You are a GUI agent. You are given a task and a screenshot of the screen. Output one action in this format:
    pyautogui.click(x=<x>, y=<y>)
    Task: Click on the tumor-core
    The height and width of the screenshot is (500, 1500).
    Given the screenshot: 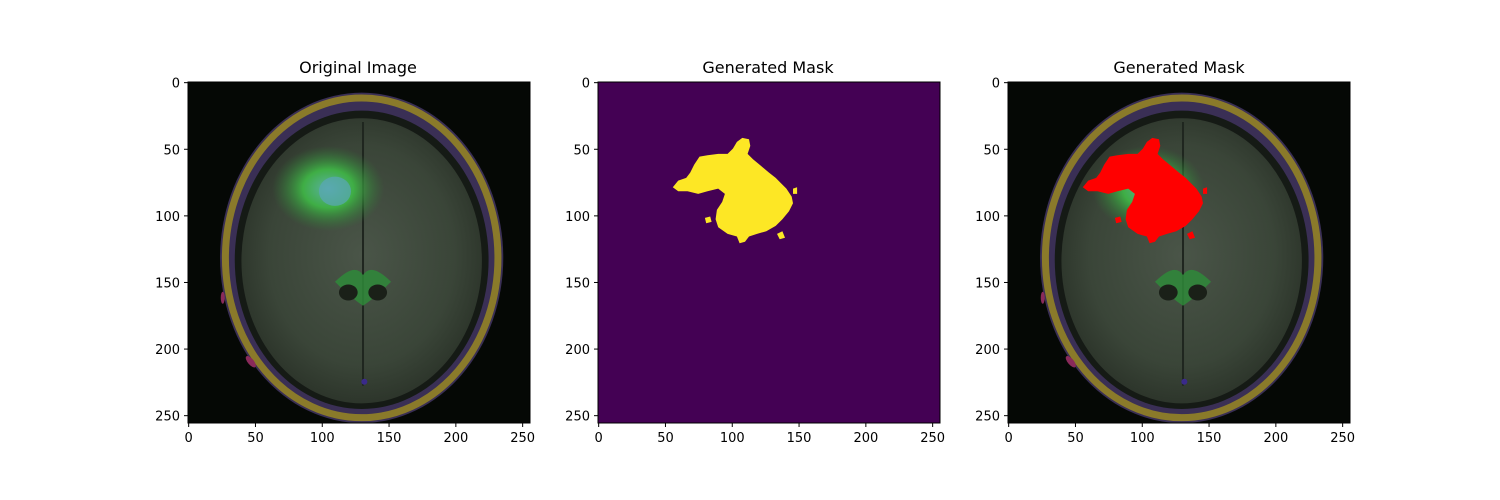 What is the action you would take?
    pyautogui.click(x=334, y=191)
    